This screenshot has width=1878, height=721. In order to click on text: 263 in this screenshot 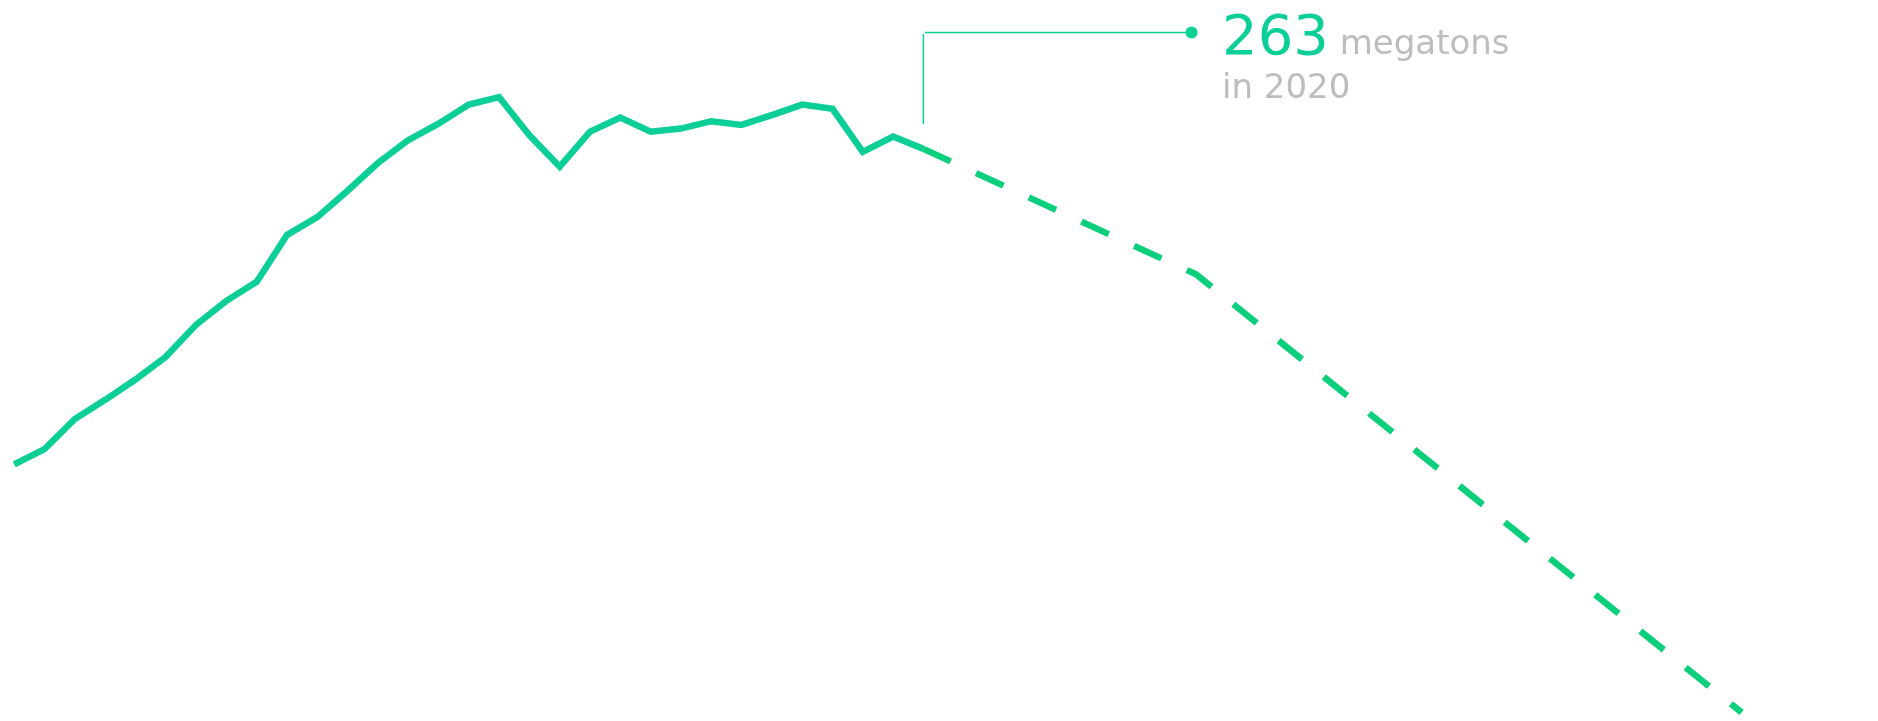, I will do `click(1275, 34)`.